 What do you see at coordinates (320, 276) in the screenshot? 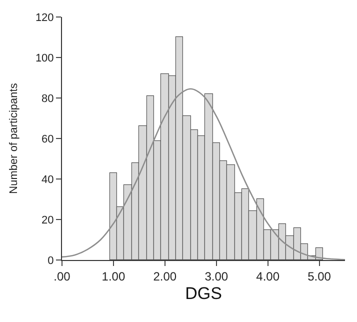
I see `x-tick-label: 5.00` at bounding box center [320, 276].